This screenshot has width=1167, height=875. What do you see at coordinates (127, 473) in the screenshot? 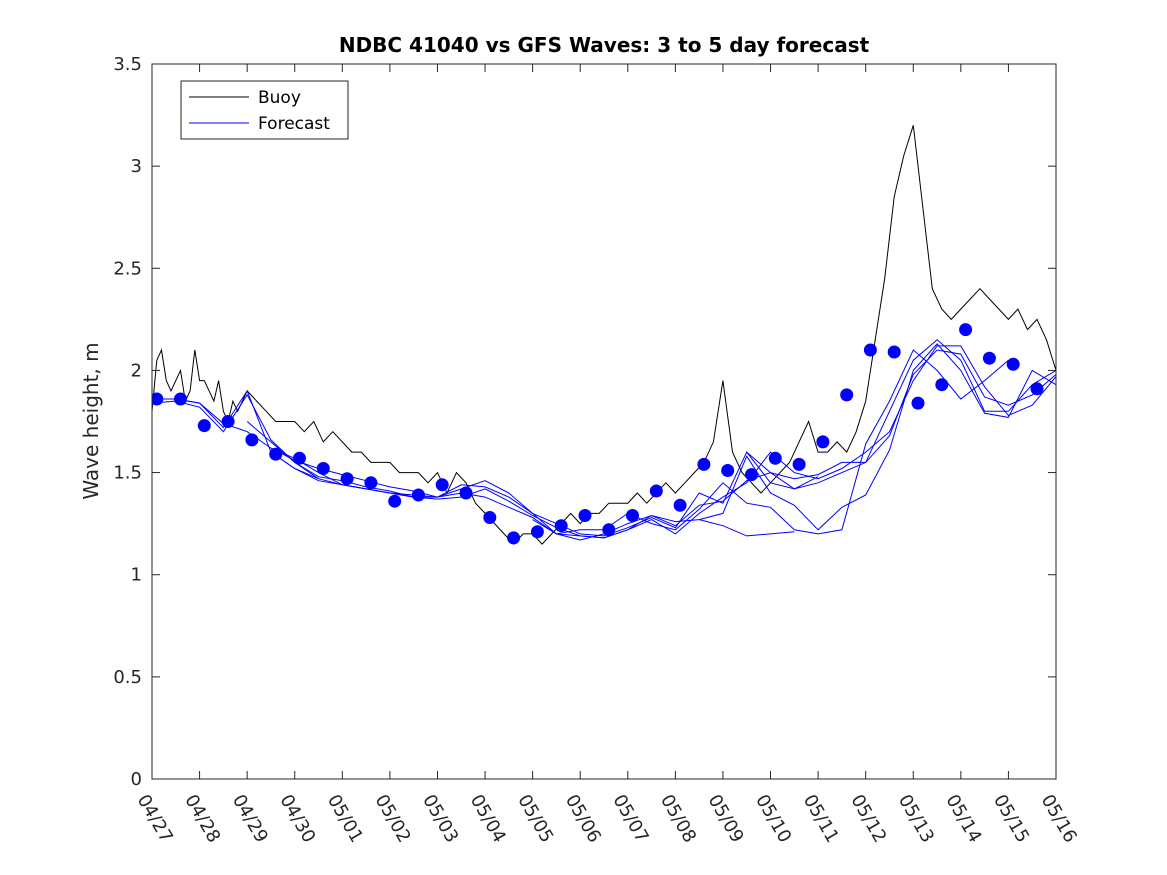
I see `y-tick-label: 1.5` at bounding box center [127, 473].